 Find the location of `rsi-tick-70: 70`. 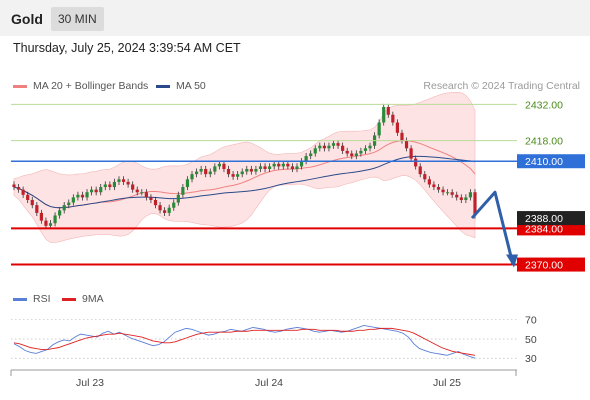

rsi-tick-70: 70 is located at coordinates (531, 321).